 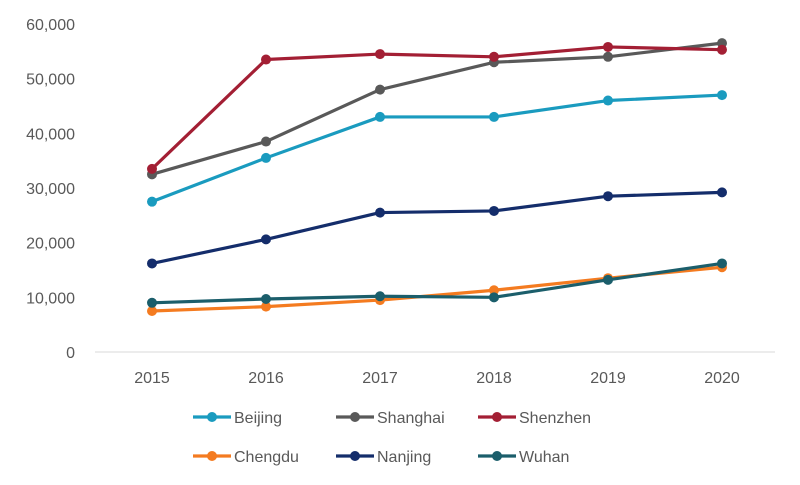 What do you see at coordinates (608, 378) in the screenshot?
I see `x-tick-label: 2019` at bounding box center [608, 378].